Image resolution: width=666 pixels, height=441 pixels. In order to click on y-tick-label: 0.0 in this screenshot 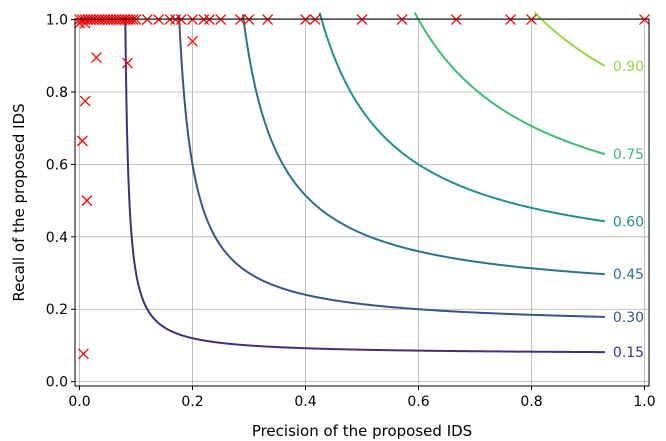, I will do `click(57, 383)`.